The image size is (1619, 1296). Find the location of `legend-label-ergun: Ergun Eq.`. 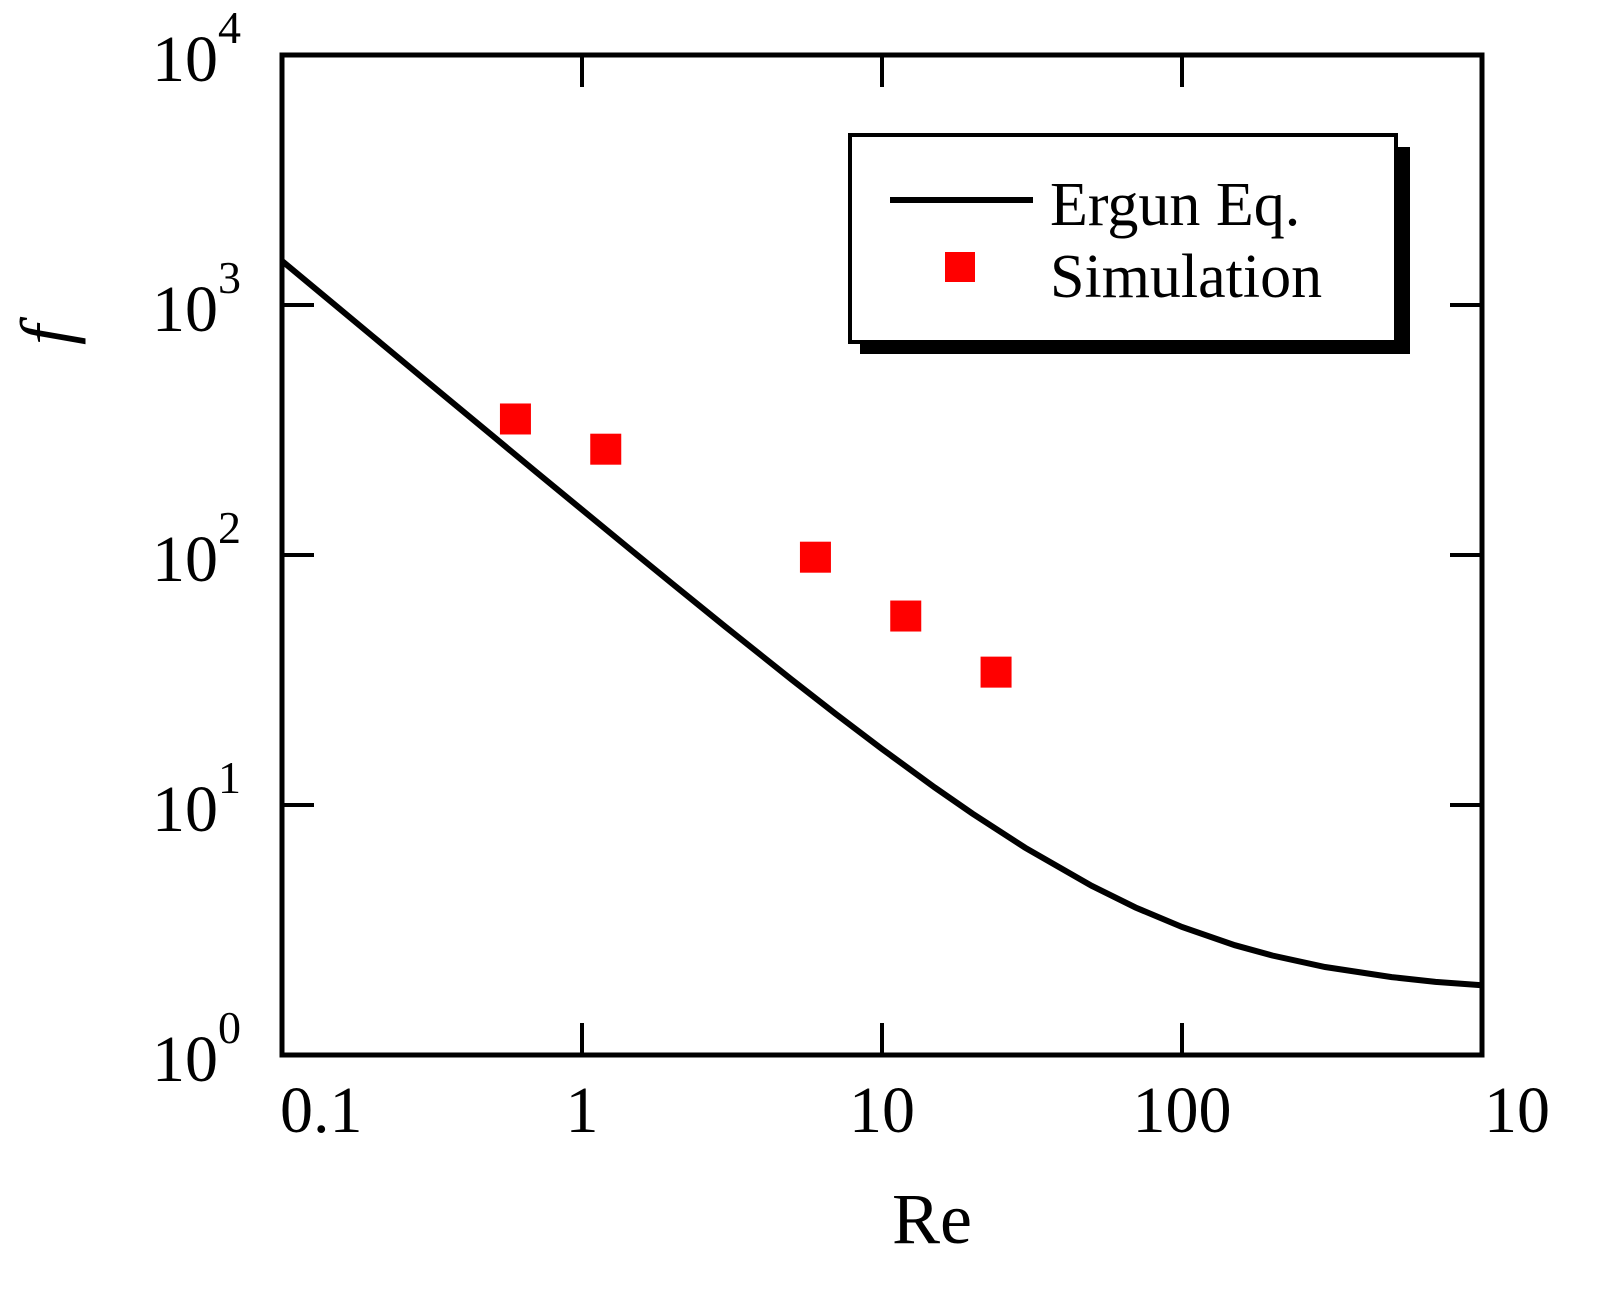

legend-label-ergun: Ergun Eq. is located at coordinates (1175, 205).